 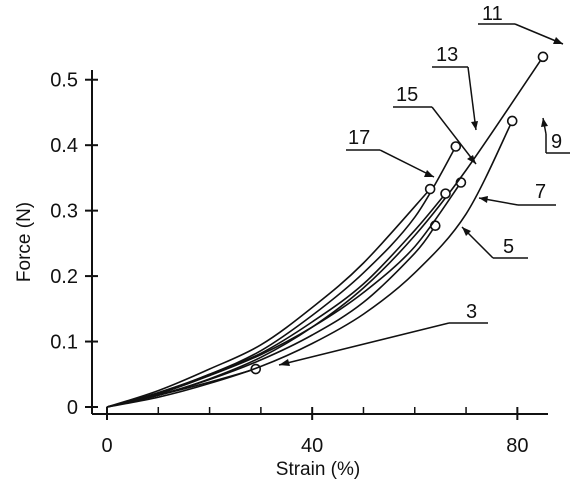 I want to click on callout-17-arrowhead, so click(x=429, y=173).